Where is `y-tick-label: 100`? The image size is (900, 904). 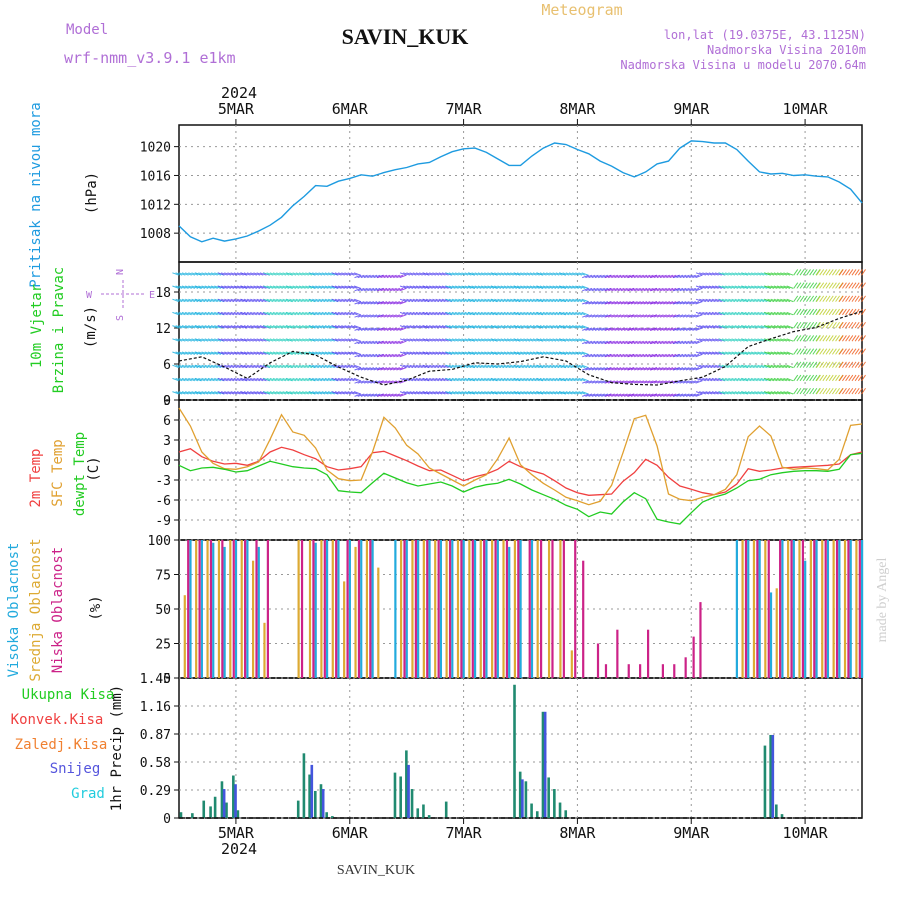
y-tick-label: 100 is located at coordinates (159, 541).